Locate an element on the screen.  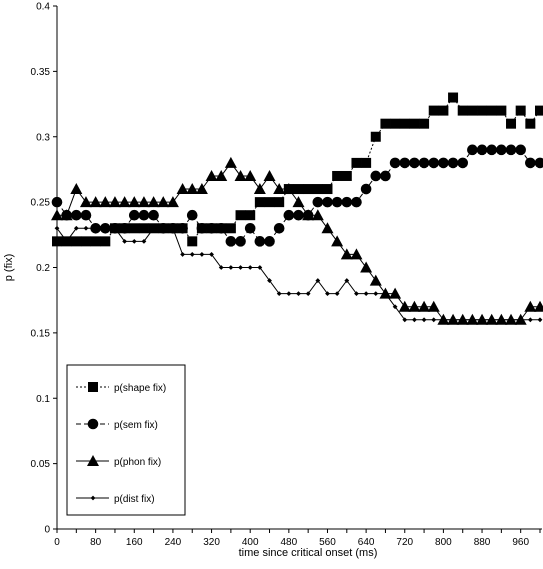
legend-item: p(shape fix) is located at coordinates (121, 388).